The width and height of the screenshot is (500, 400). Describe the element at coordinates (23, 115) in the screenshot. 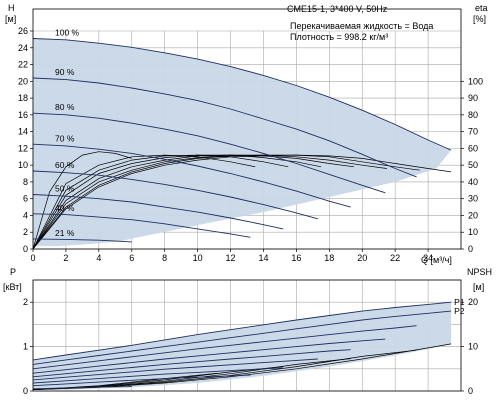

I see `head-y-tick-label: 16` at that location.